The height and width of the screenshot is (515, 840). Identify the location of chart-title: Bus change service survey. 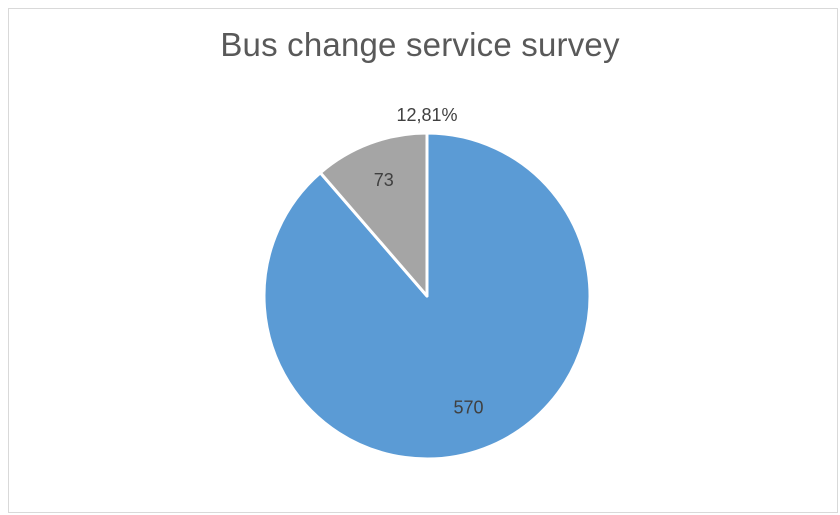
(420, 44).